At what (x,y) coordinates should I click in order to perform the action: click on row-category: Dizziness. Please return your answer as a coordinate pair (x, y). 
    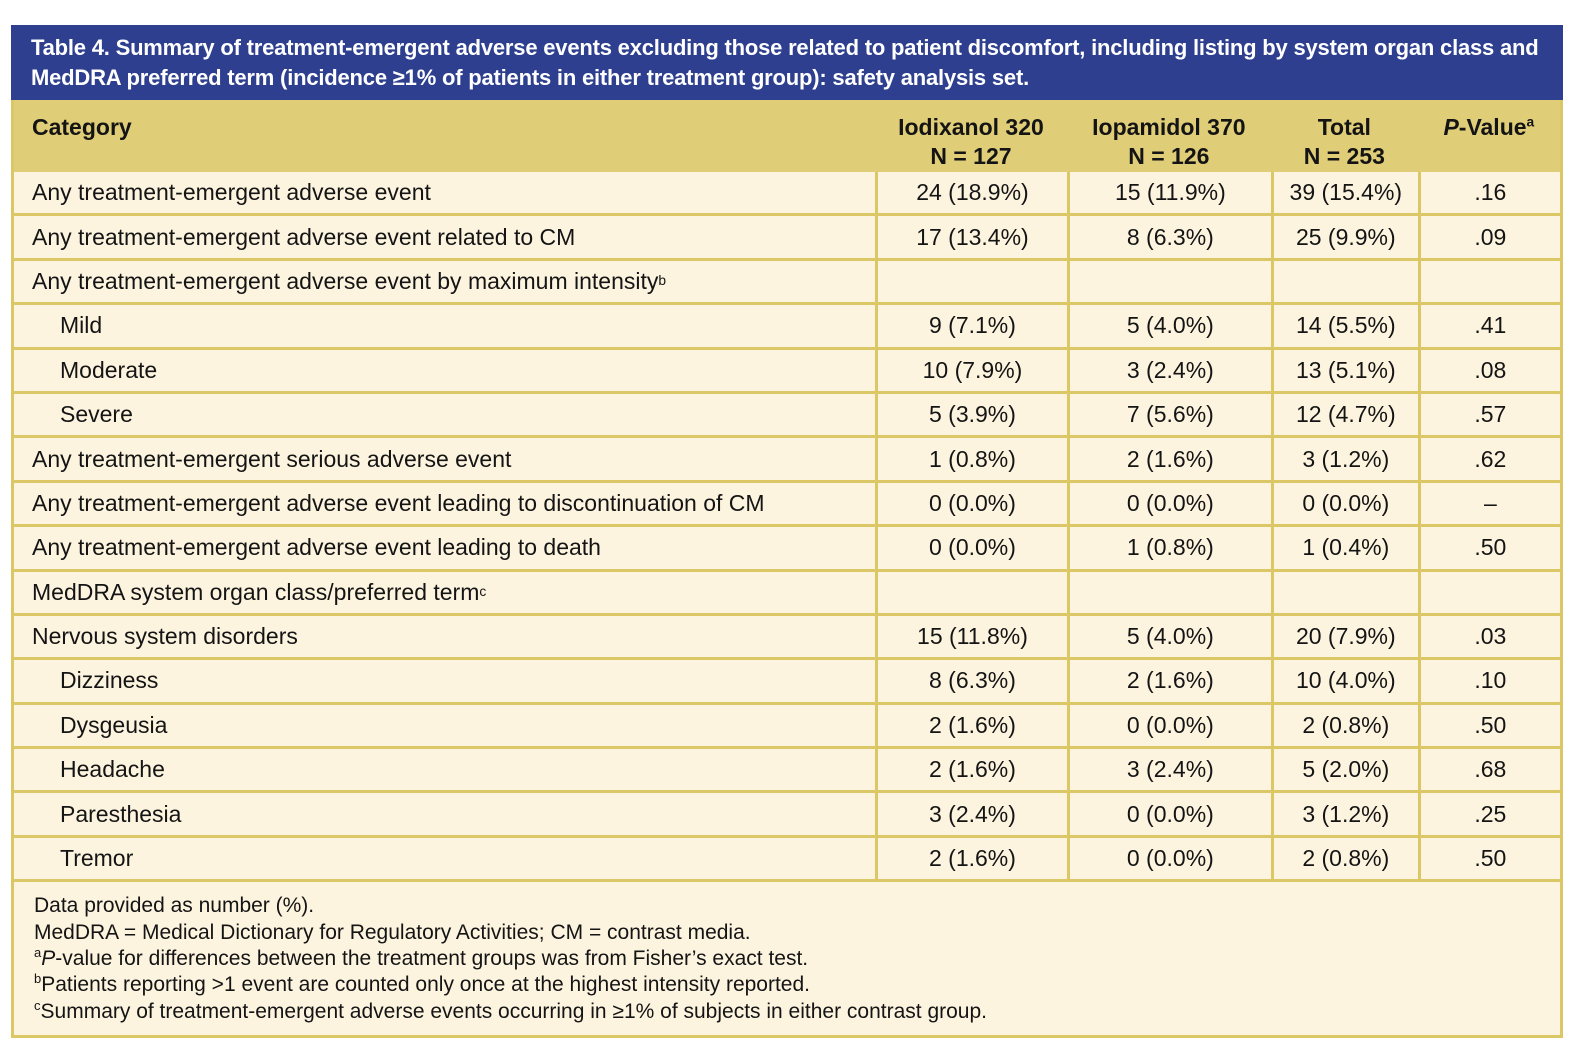
    Looking at the image, I should click on (444, 680).